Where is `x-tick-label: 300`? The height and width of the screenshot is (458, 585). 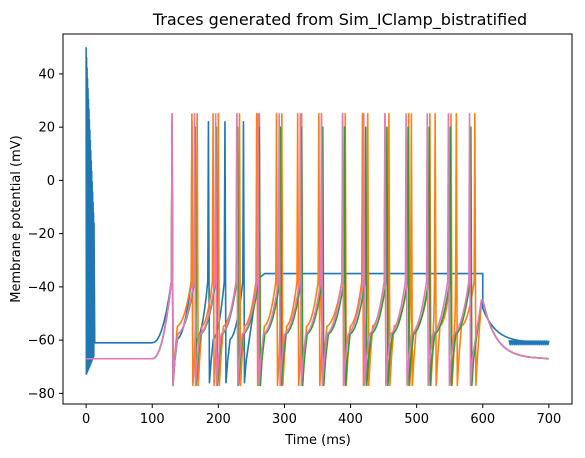 x-tick-label: 300 is located at coordinates (284, 419).